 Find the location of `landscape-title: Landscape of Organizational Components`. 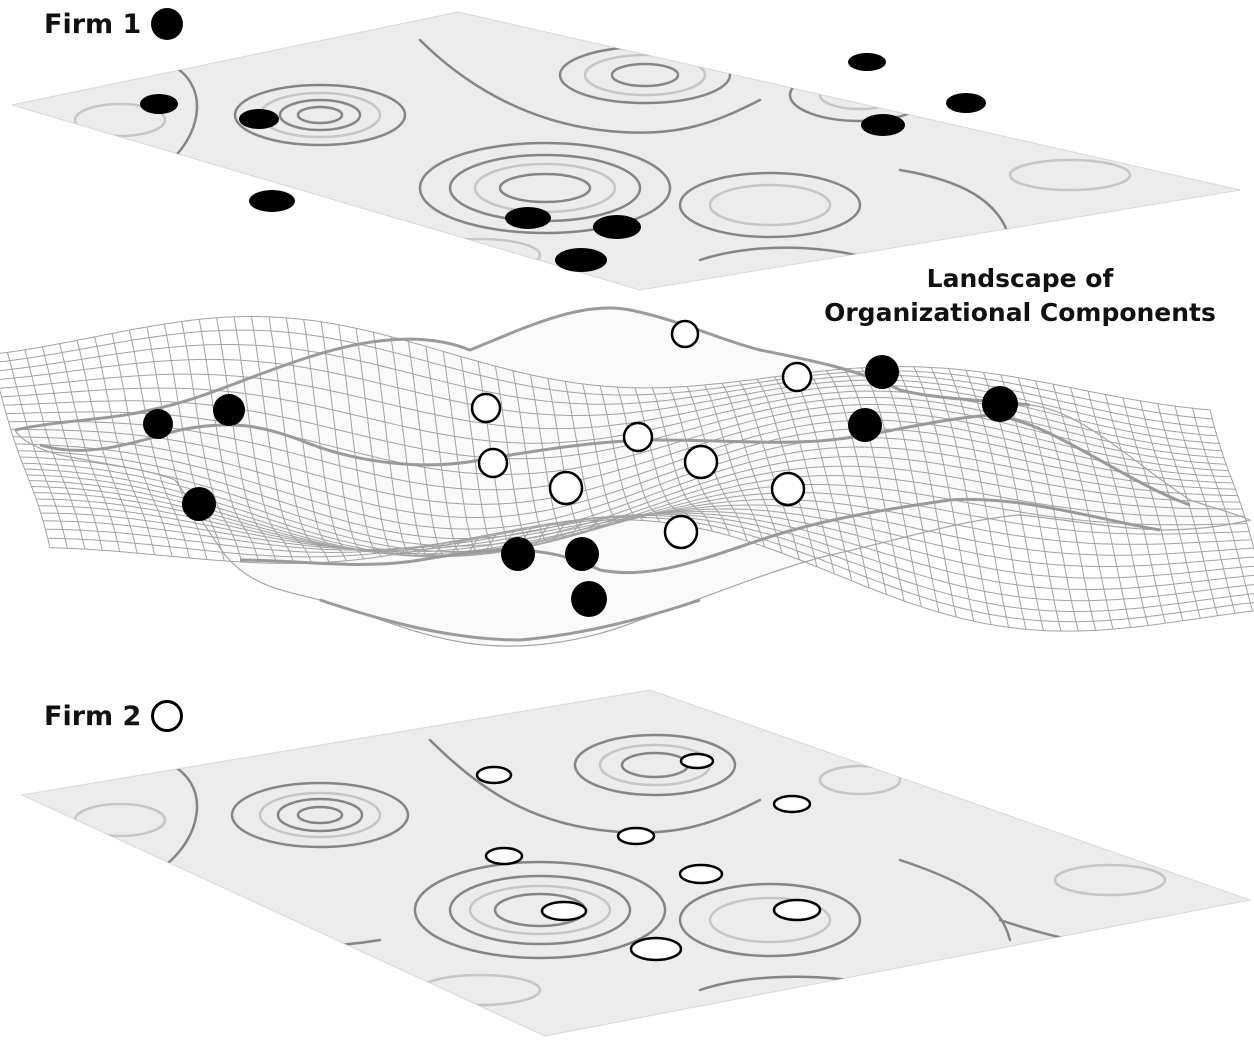

landscape-title: Landscape of Organizational Components is located at coordinates (1020, 296).